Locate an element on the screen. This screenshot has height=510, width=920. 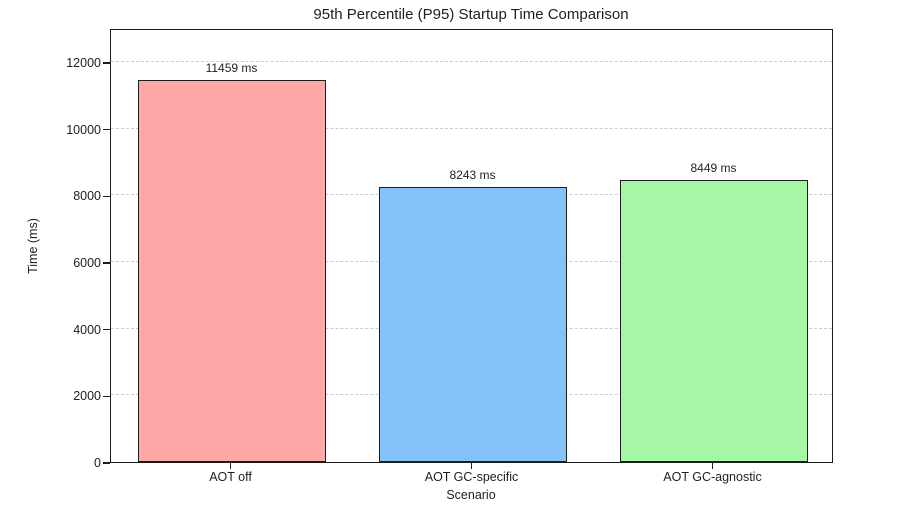
y-tick-label: 10000 is located at coordinates (83, 129).